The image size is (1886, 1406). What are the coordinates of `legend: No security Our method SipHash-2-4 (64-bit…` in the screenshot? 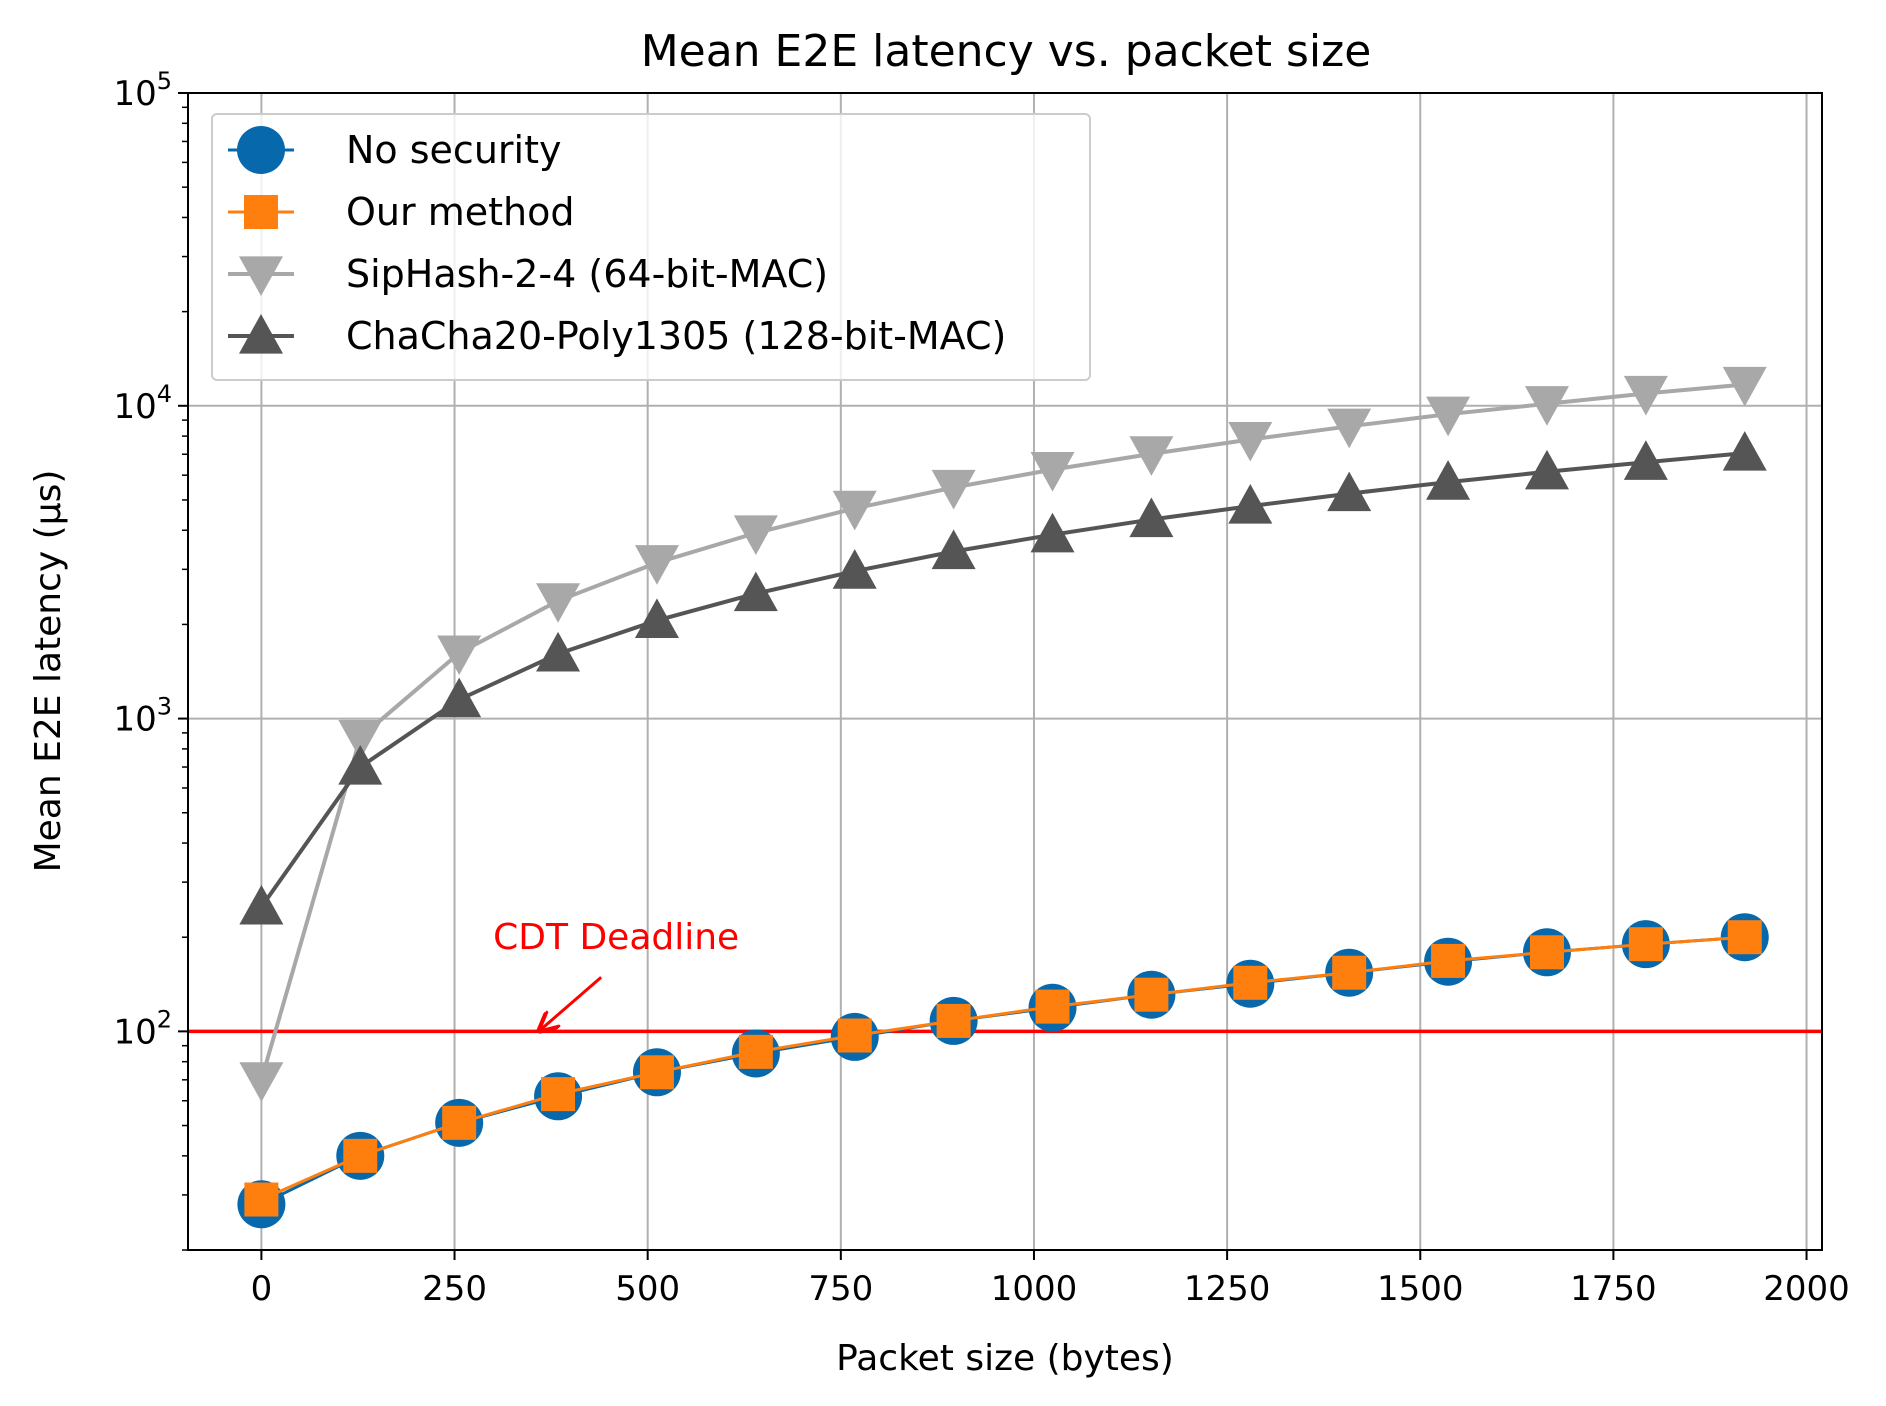 It's located at (651, 247).